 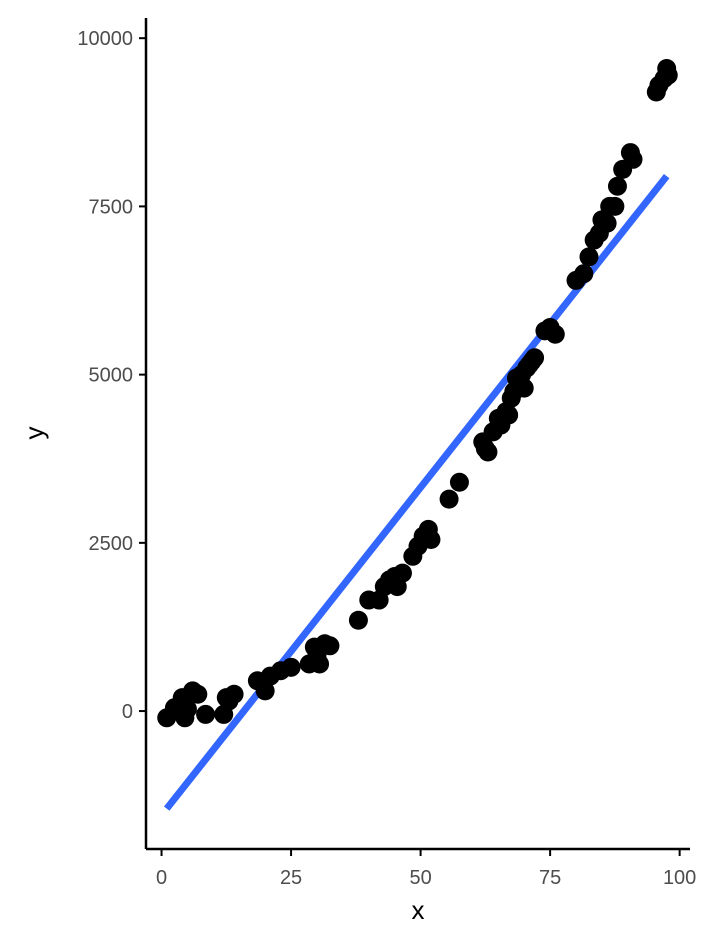 I want to click on x-tick-label: 50, so click(x=420, y=878).